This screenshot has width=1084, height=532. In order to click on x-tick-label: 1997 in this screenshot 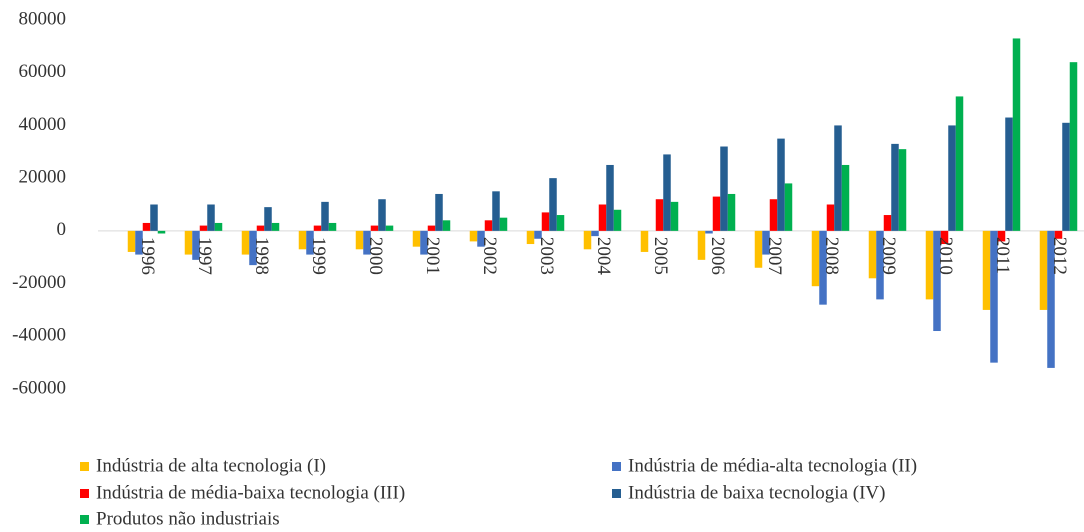, I will do `click(204, 256)`.